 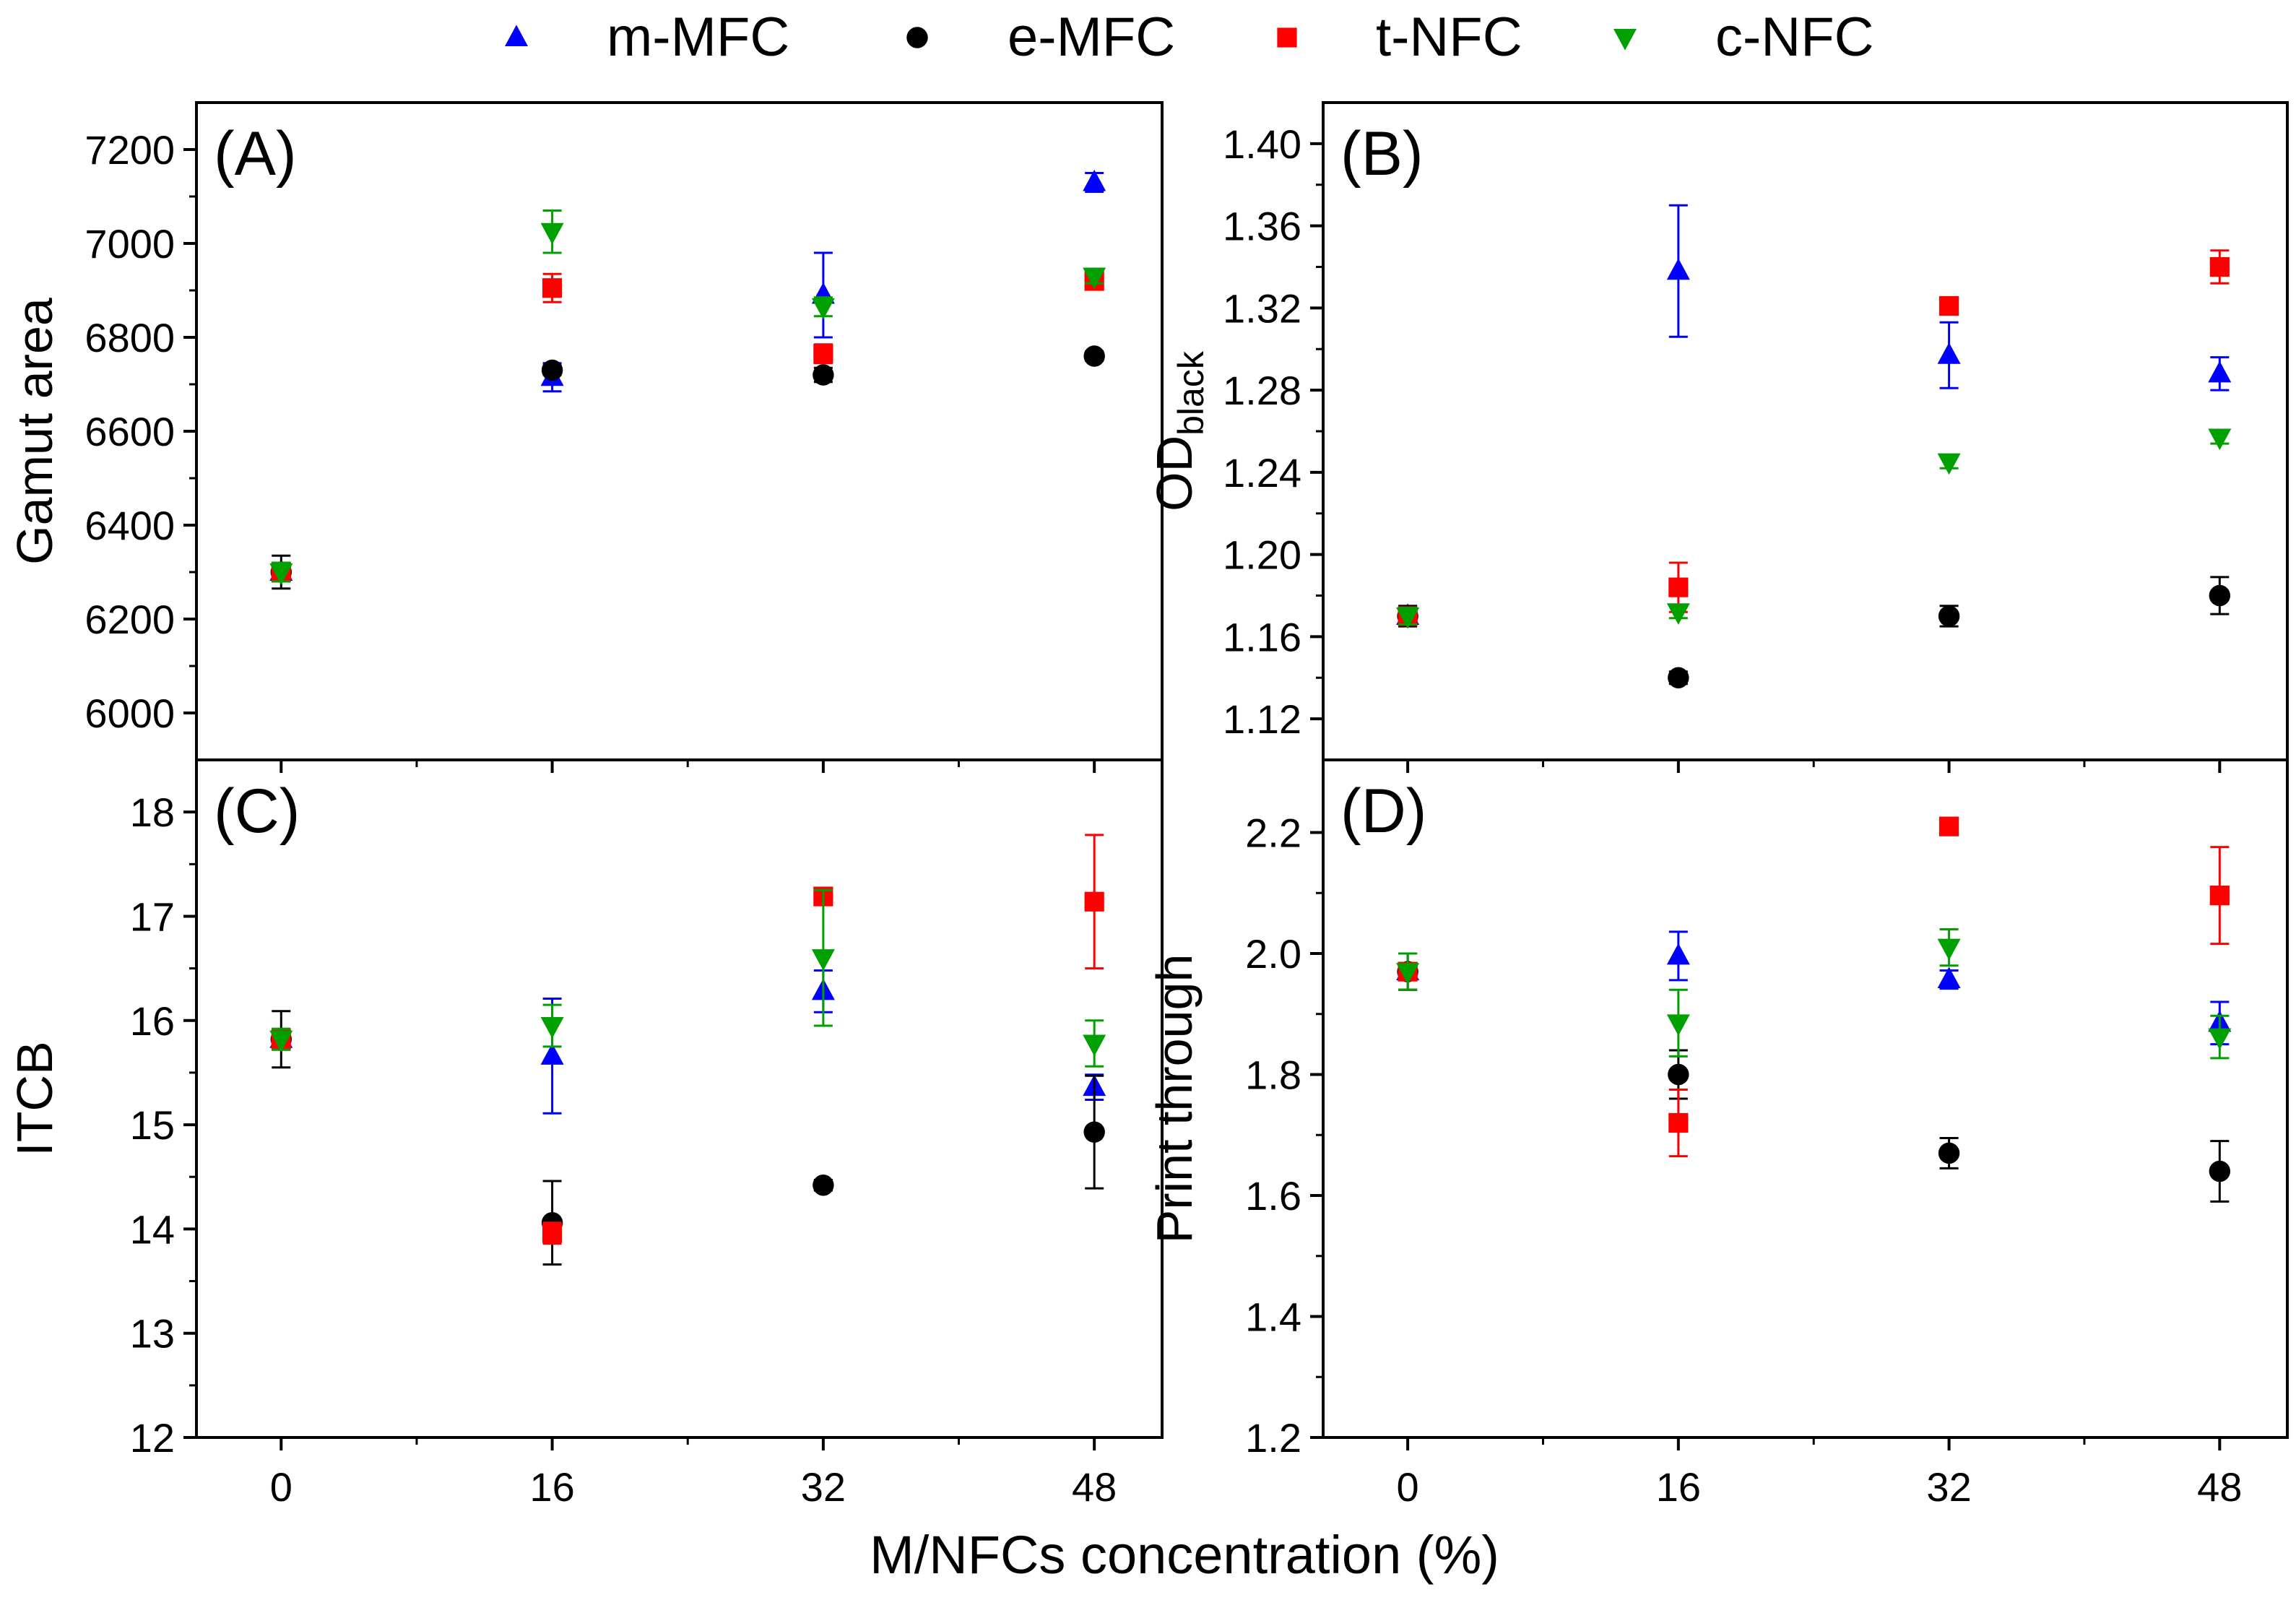 What do you see at coordinates (1178, 430) in the screenshot?
I see `y-axis-label: ODblack` at bounding box center [1178, 430].